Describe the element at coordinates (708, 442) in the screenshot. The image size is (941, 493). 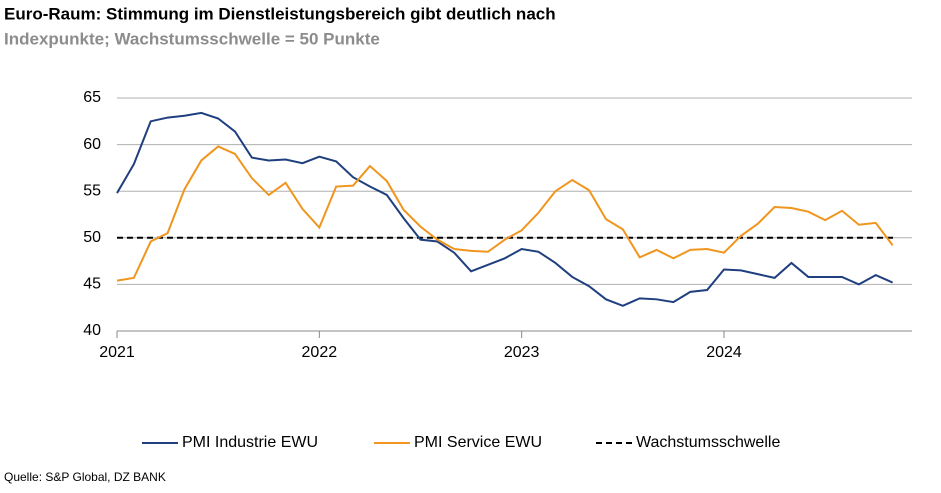
I see `legend-label: Wachstumsschwelle` at that location.